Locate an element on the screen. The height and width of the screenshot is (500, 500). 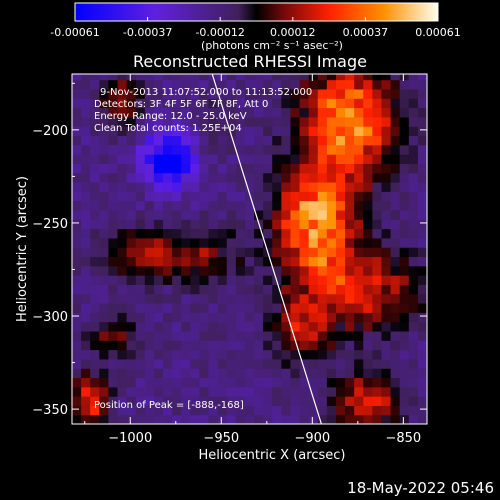
info-clean-counts: Clean Total counts: 1.25E+04 is located at coordinates (168, 128).